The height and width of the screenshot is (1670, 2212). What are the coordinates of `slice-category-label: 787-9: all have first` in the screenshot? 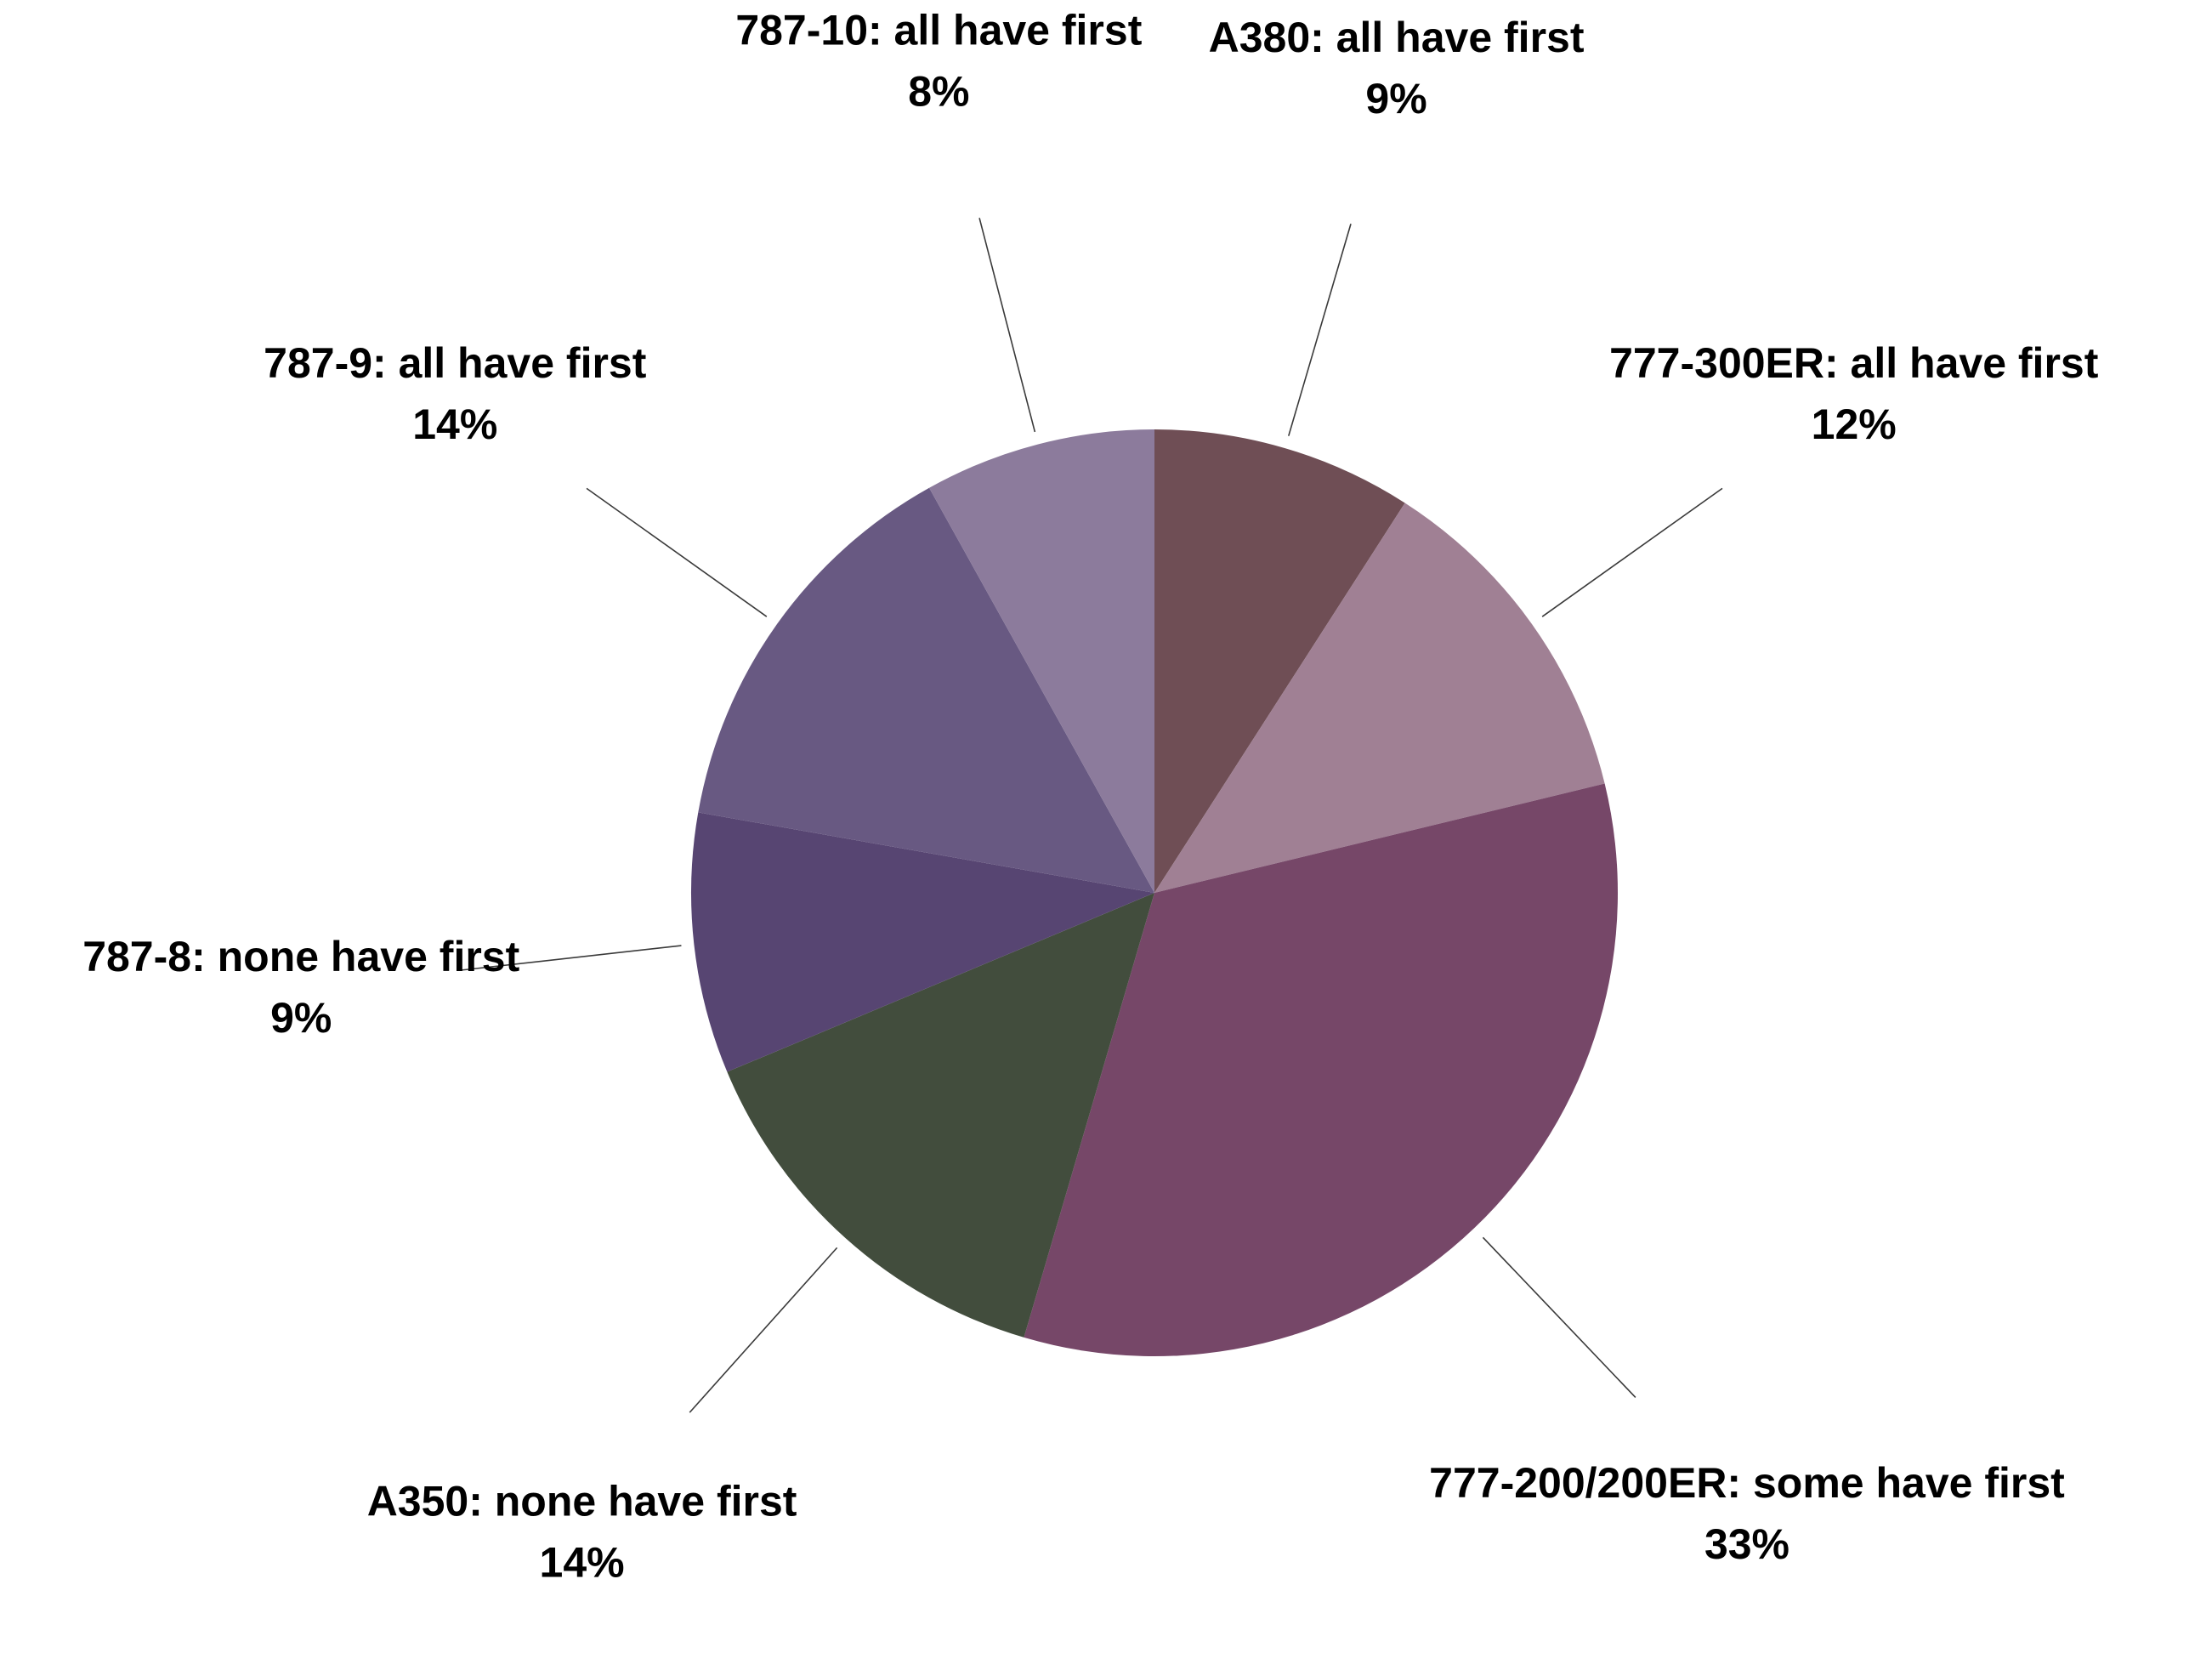 It's located at (455, 363).